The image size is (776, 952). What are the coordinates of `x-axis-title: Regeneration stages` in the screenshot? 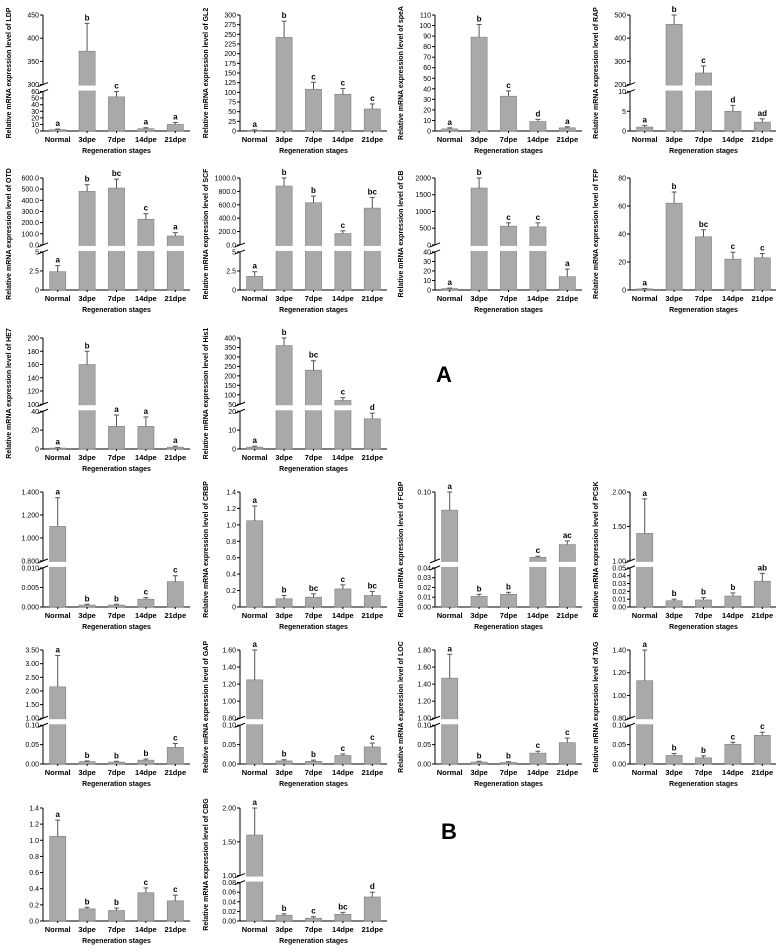 It's located at (703, 784).